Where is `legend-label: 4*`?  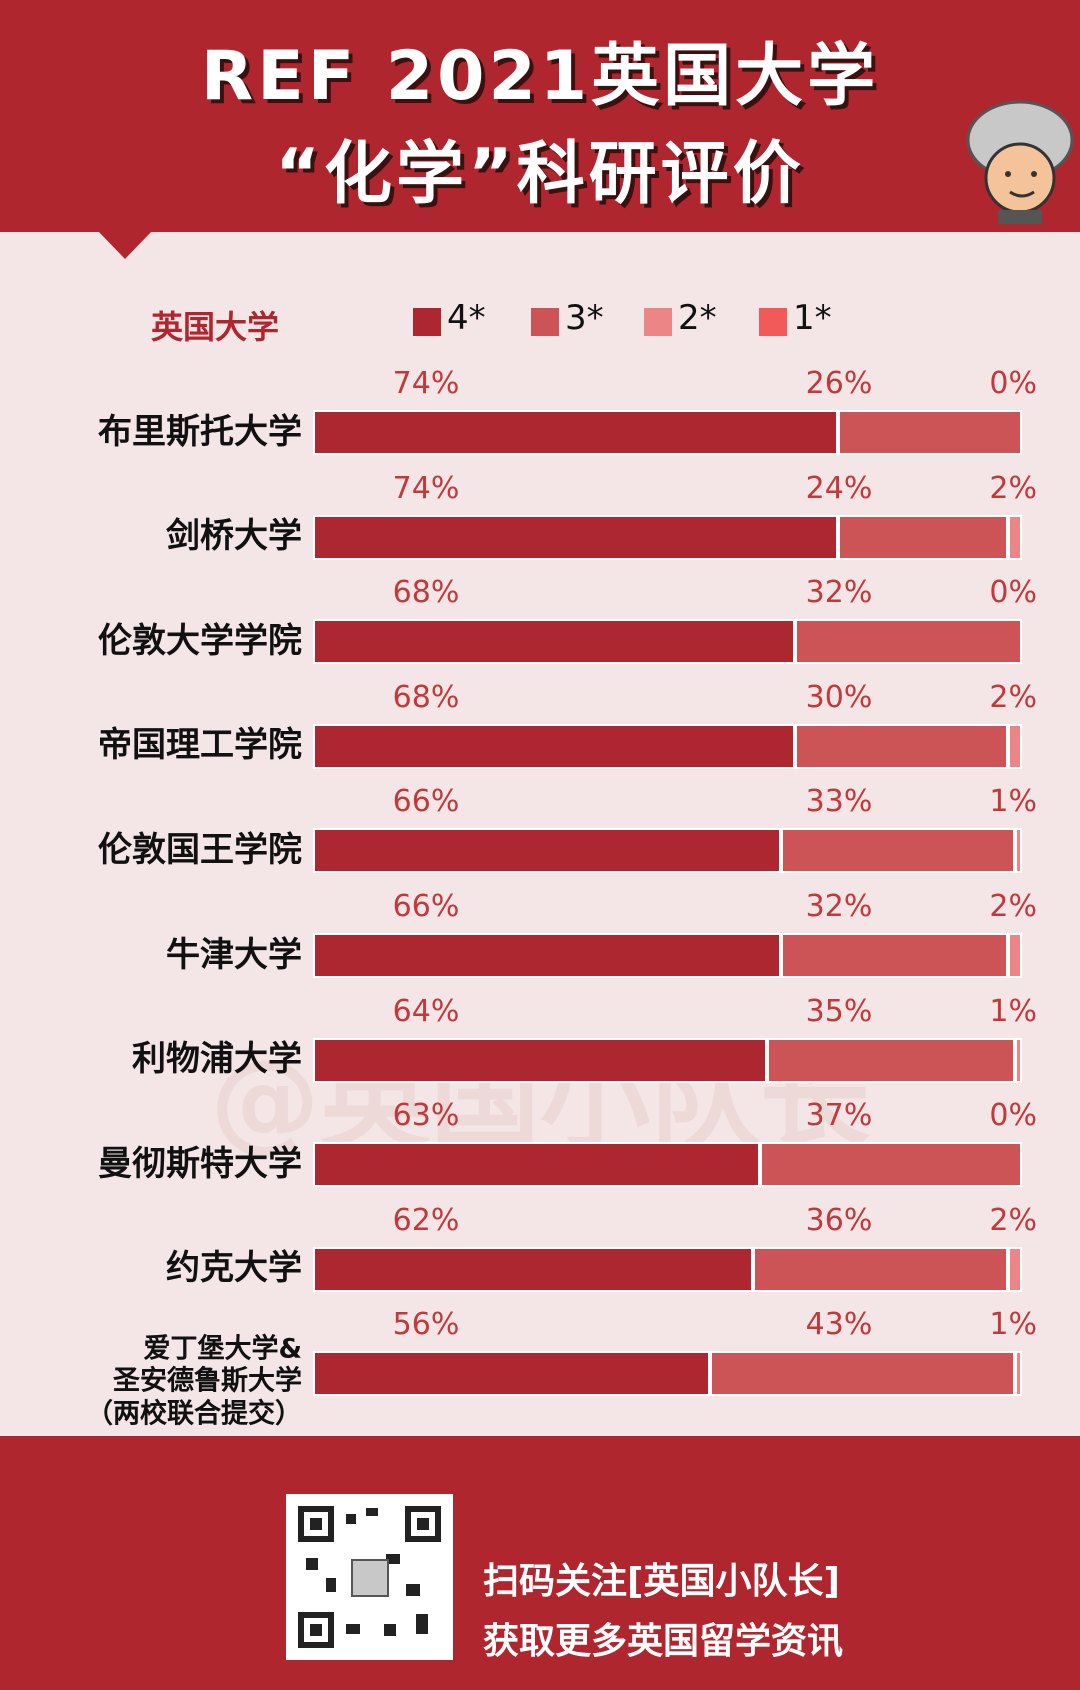 legend-label: 4* is located at coordinates (466, 318).